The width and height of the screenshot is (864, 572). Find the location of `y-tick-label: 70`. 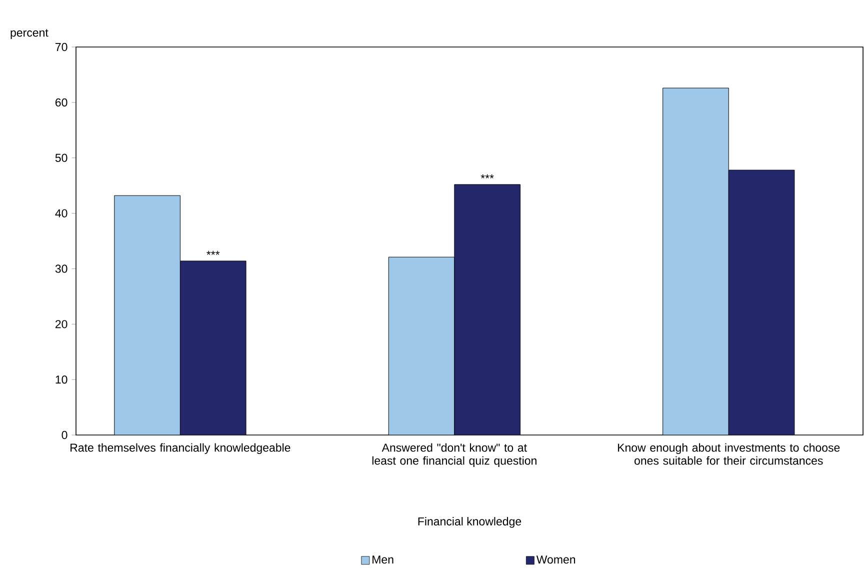

y-tick-label: 70 is located at coordinates (62, 47).